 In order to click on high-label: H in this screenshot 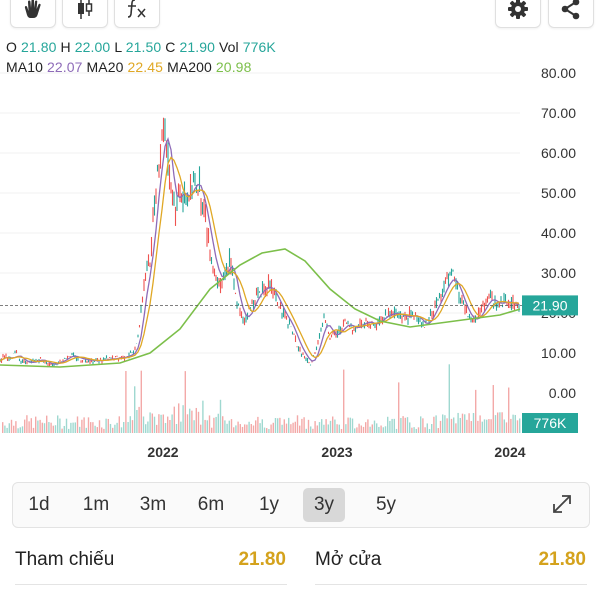, I will do `click(65, 47)`.